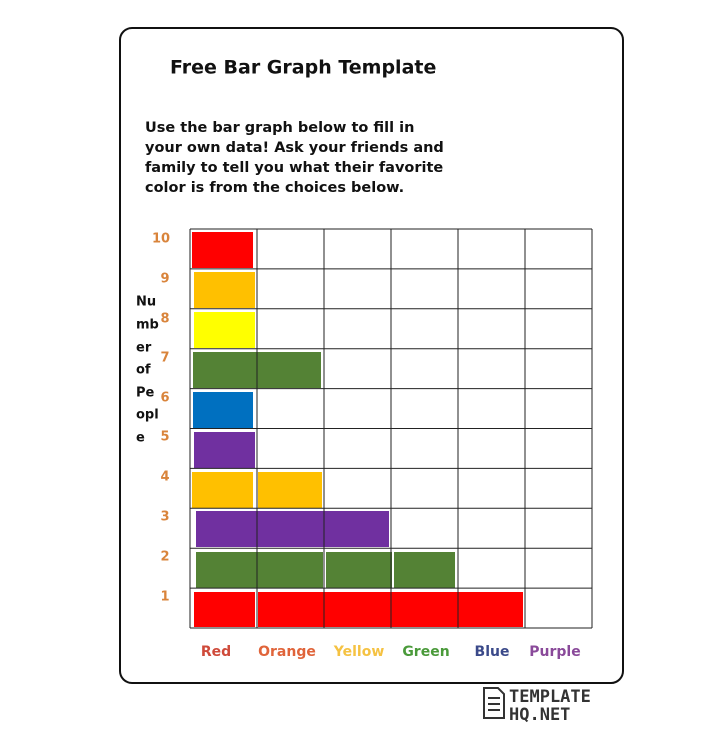  Describe the element at coordinates (145, 393) in the screenshot. I see `y-label-part: Pe` at that location.